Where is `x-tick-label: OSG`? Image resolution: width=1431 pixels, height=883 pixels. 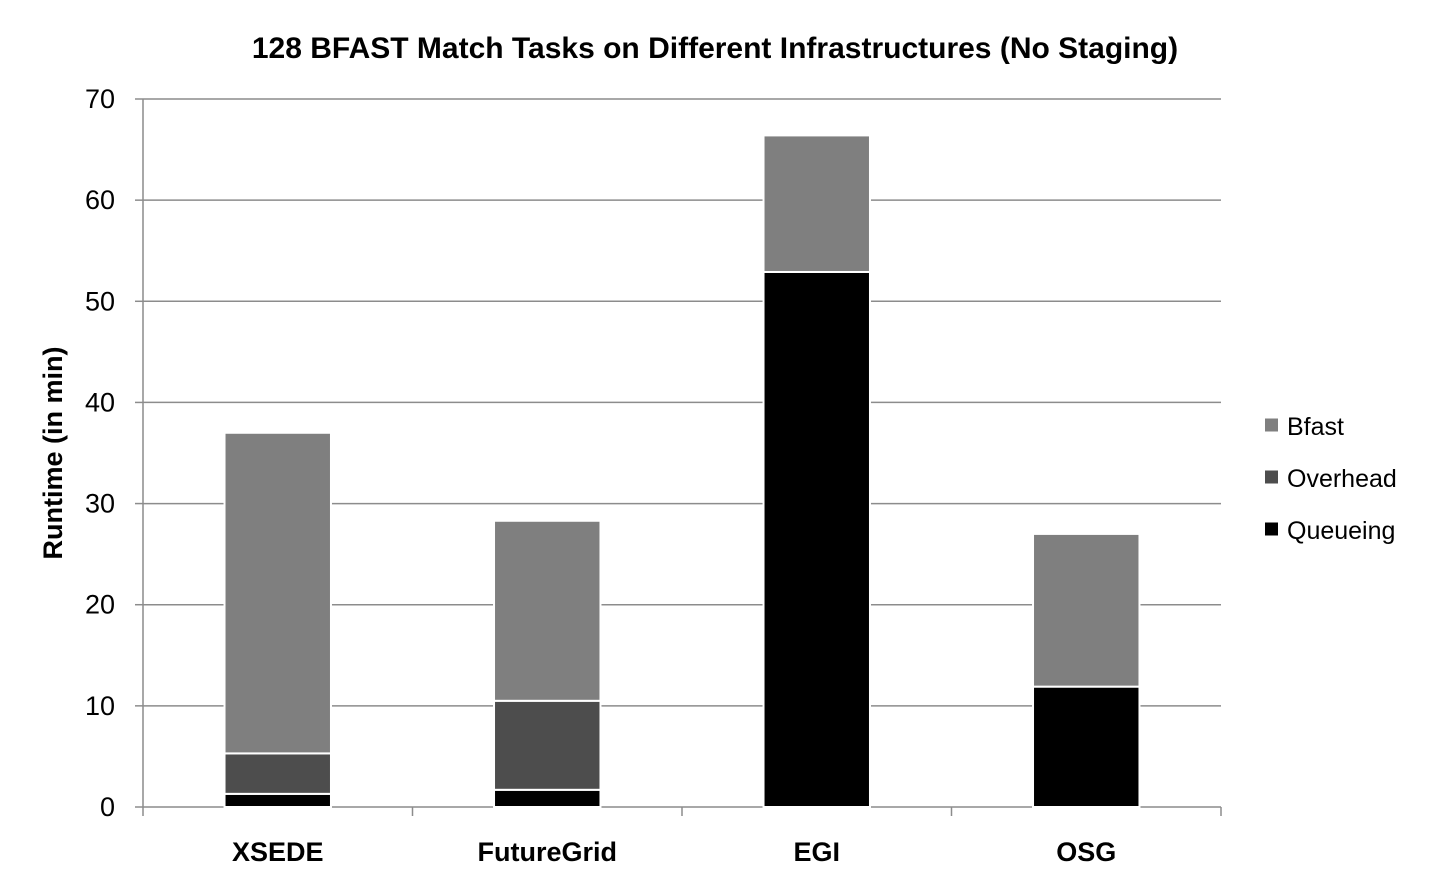
x-tick-label: OSG is located at coordinates (1086, 852).